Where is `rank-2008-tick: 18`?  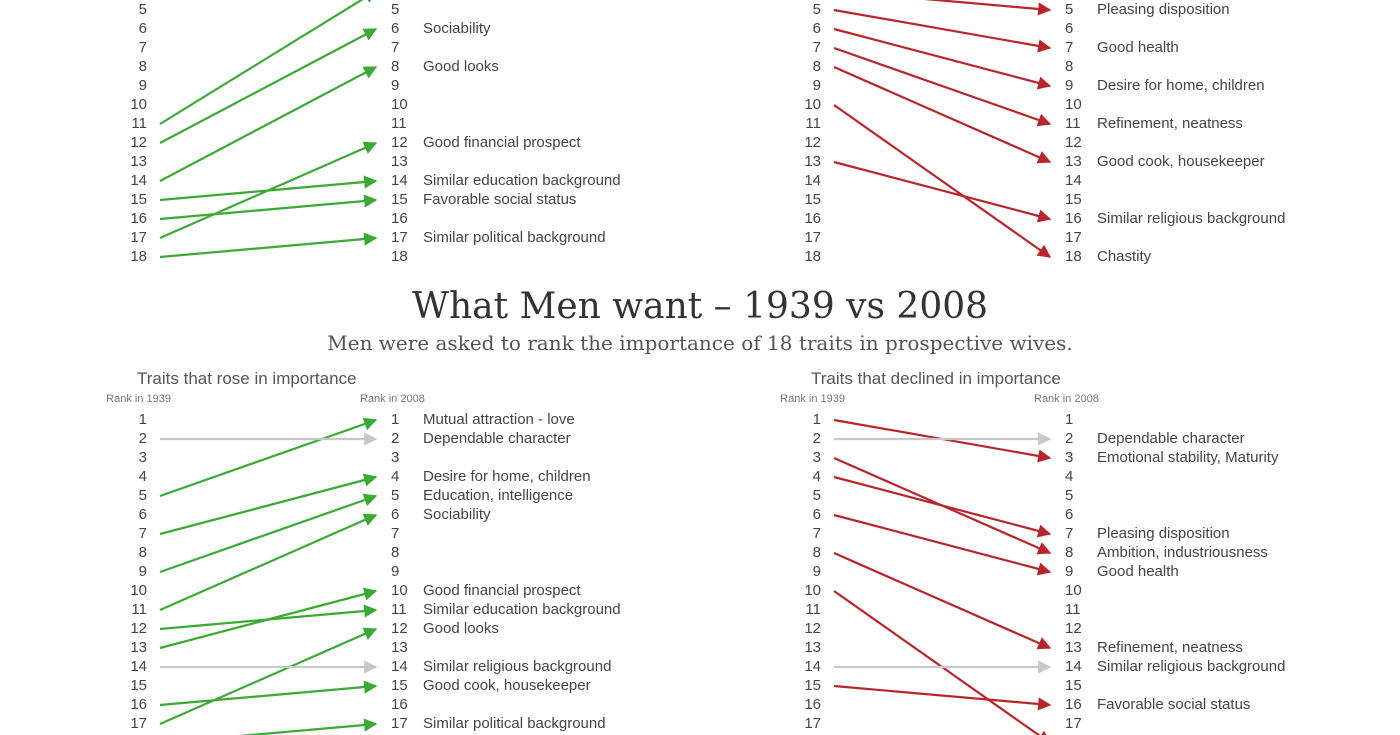 rank-2008-tick: 18 is located at coordinates (399, 256).